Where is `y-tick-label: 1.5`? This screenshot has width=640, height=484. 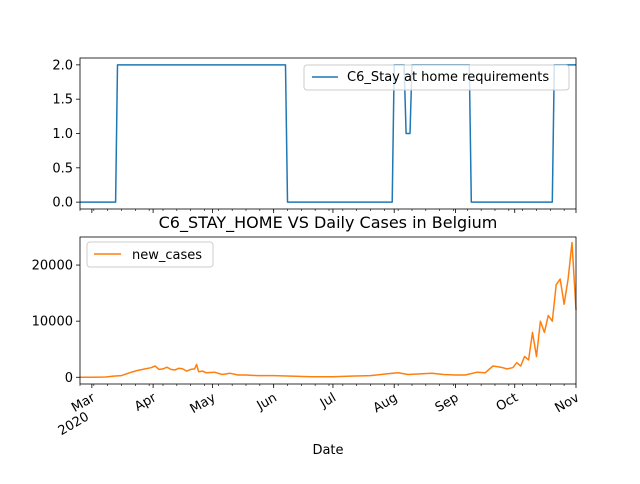
y-tick-label: 1.5 is located at coordinates (62, 100).